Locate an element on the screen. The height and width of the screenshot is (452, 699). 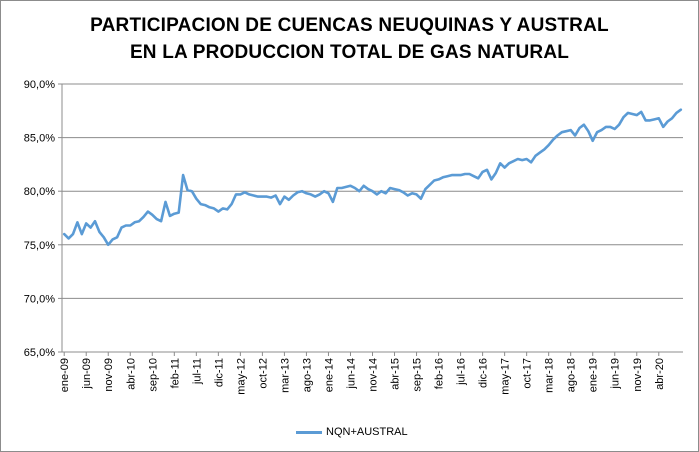
x-tick-label: oct-17 is located at coordinates (528, 373).